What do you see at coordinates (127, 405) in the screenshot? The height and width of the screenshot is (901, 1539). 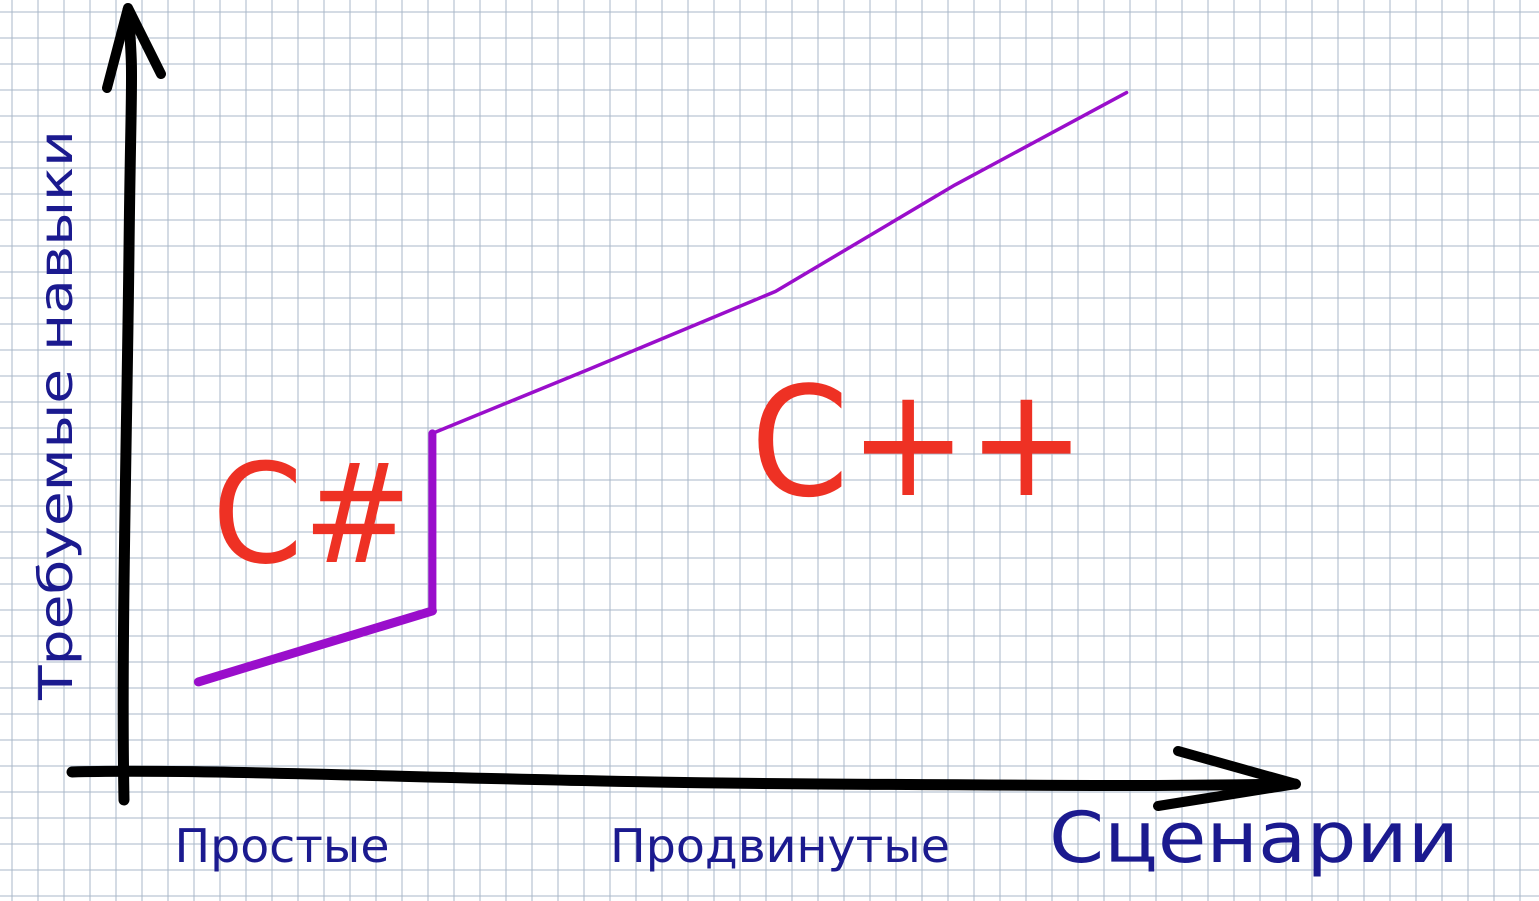 I see `y-axis-line` at bounding box center [127, 405].